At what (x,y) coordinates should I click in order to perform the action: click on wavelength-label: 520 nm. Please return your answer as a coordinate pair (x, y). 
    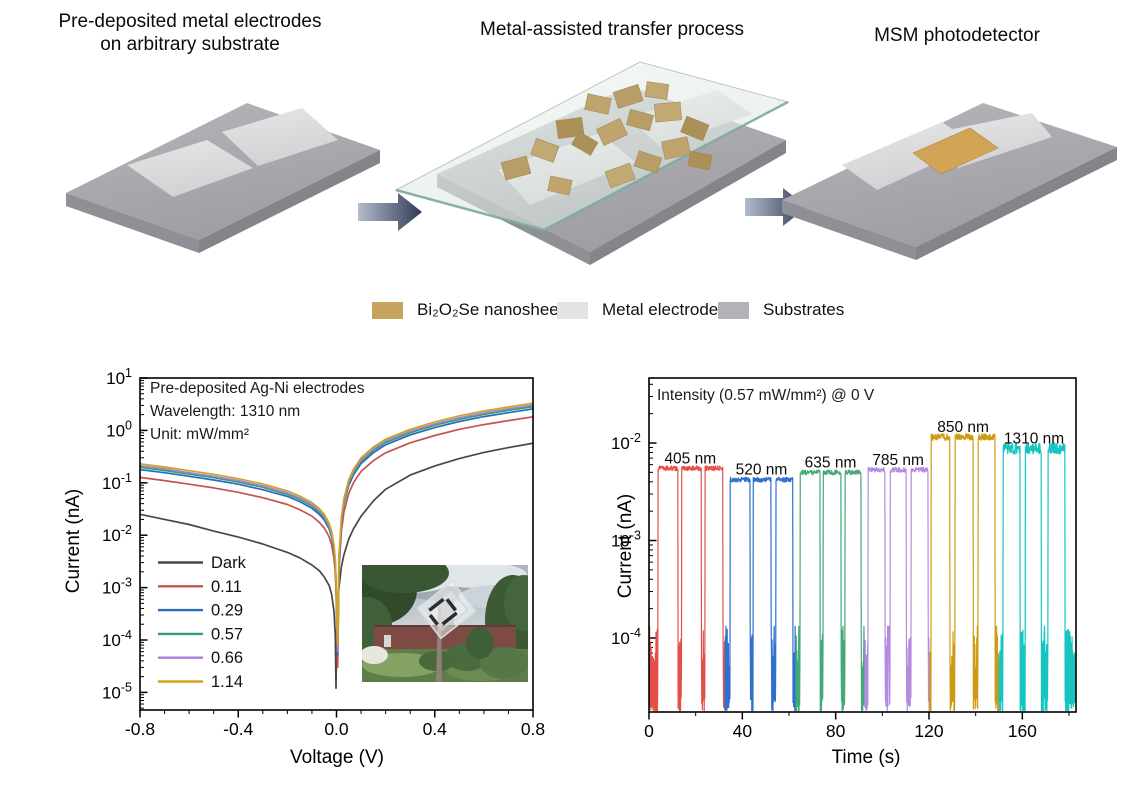
    Looking at the image, I should click on (762, 470).